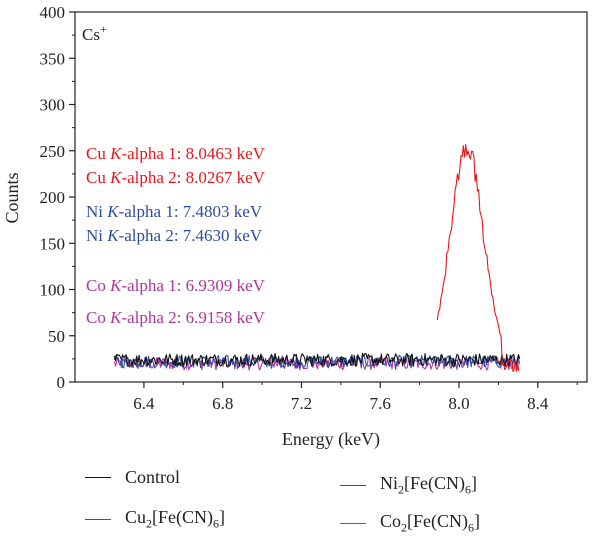 This screenshot has width=600, height=540. I want to click on y-tick-label: 400, so click(53, 12).